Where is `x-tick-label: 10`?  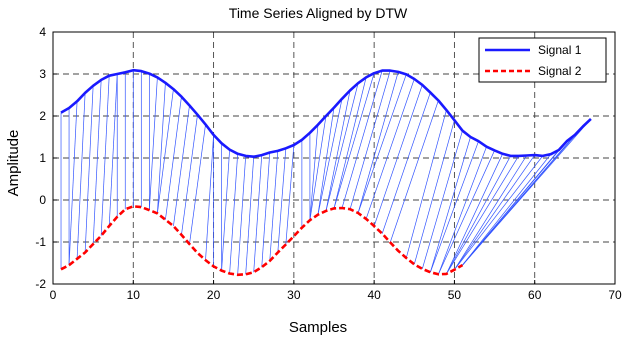
x-tick-label: 10 is located at coordinates (134, 295).